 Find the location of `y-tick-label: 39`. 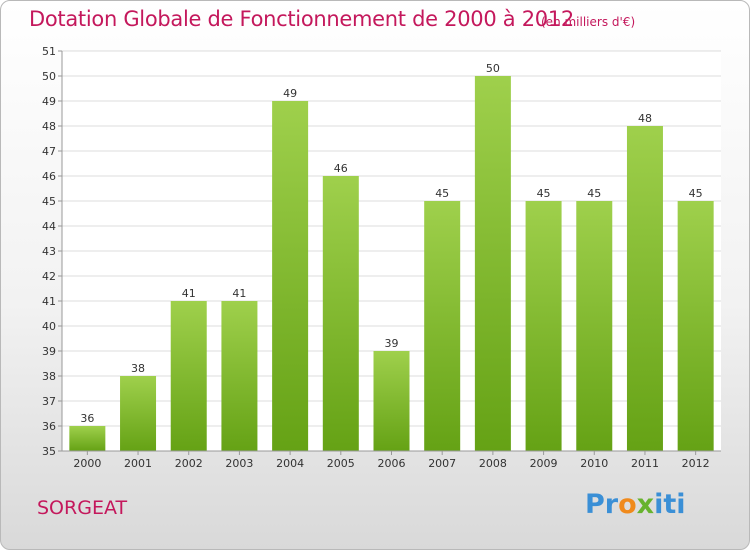

y-tick-label: 39 is located at coordinates (49, 351).